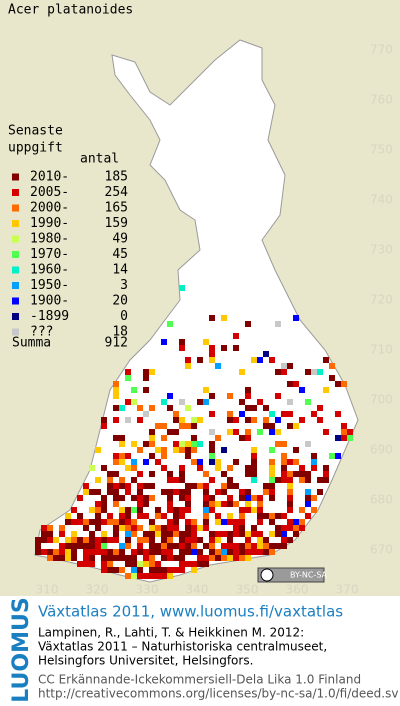 This screenshot has height=706, width=400. I want to click on legend-swatch, so click(15, 208).